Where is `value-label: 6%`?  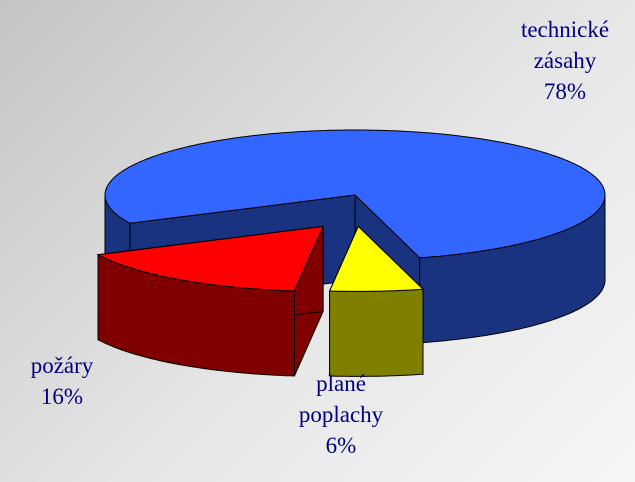
value-label: 6% is located at coordinates (341, 445).